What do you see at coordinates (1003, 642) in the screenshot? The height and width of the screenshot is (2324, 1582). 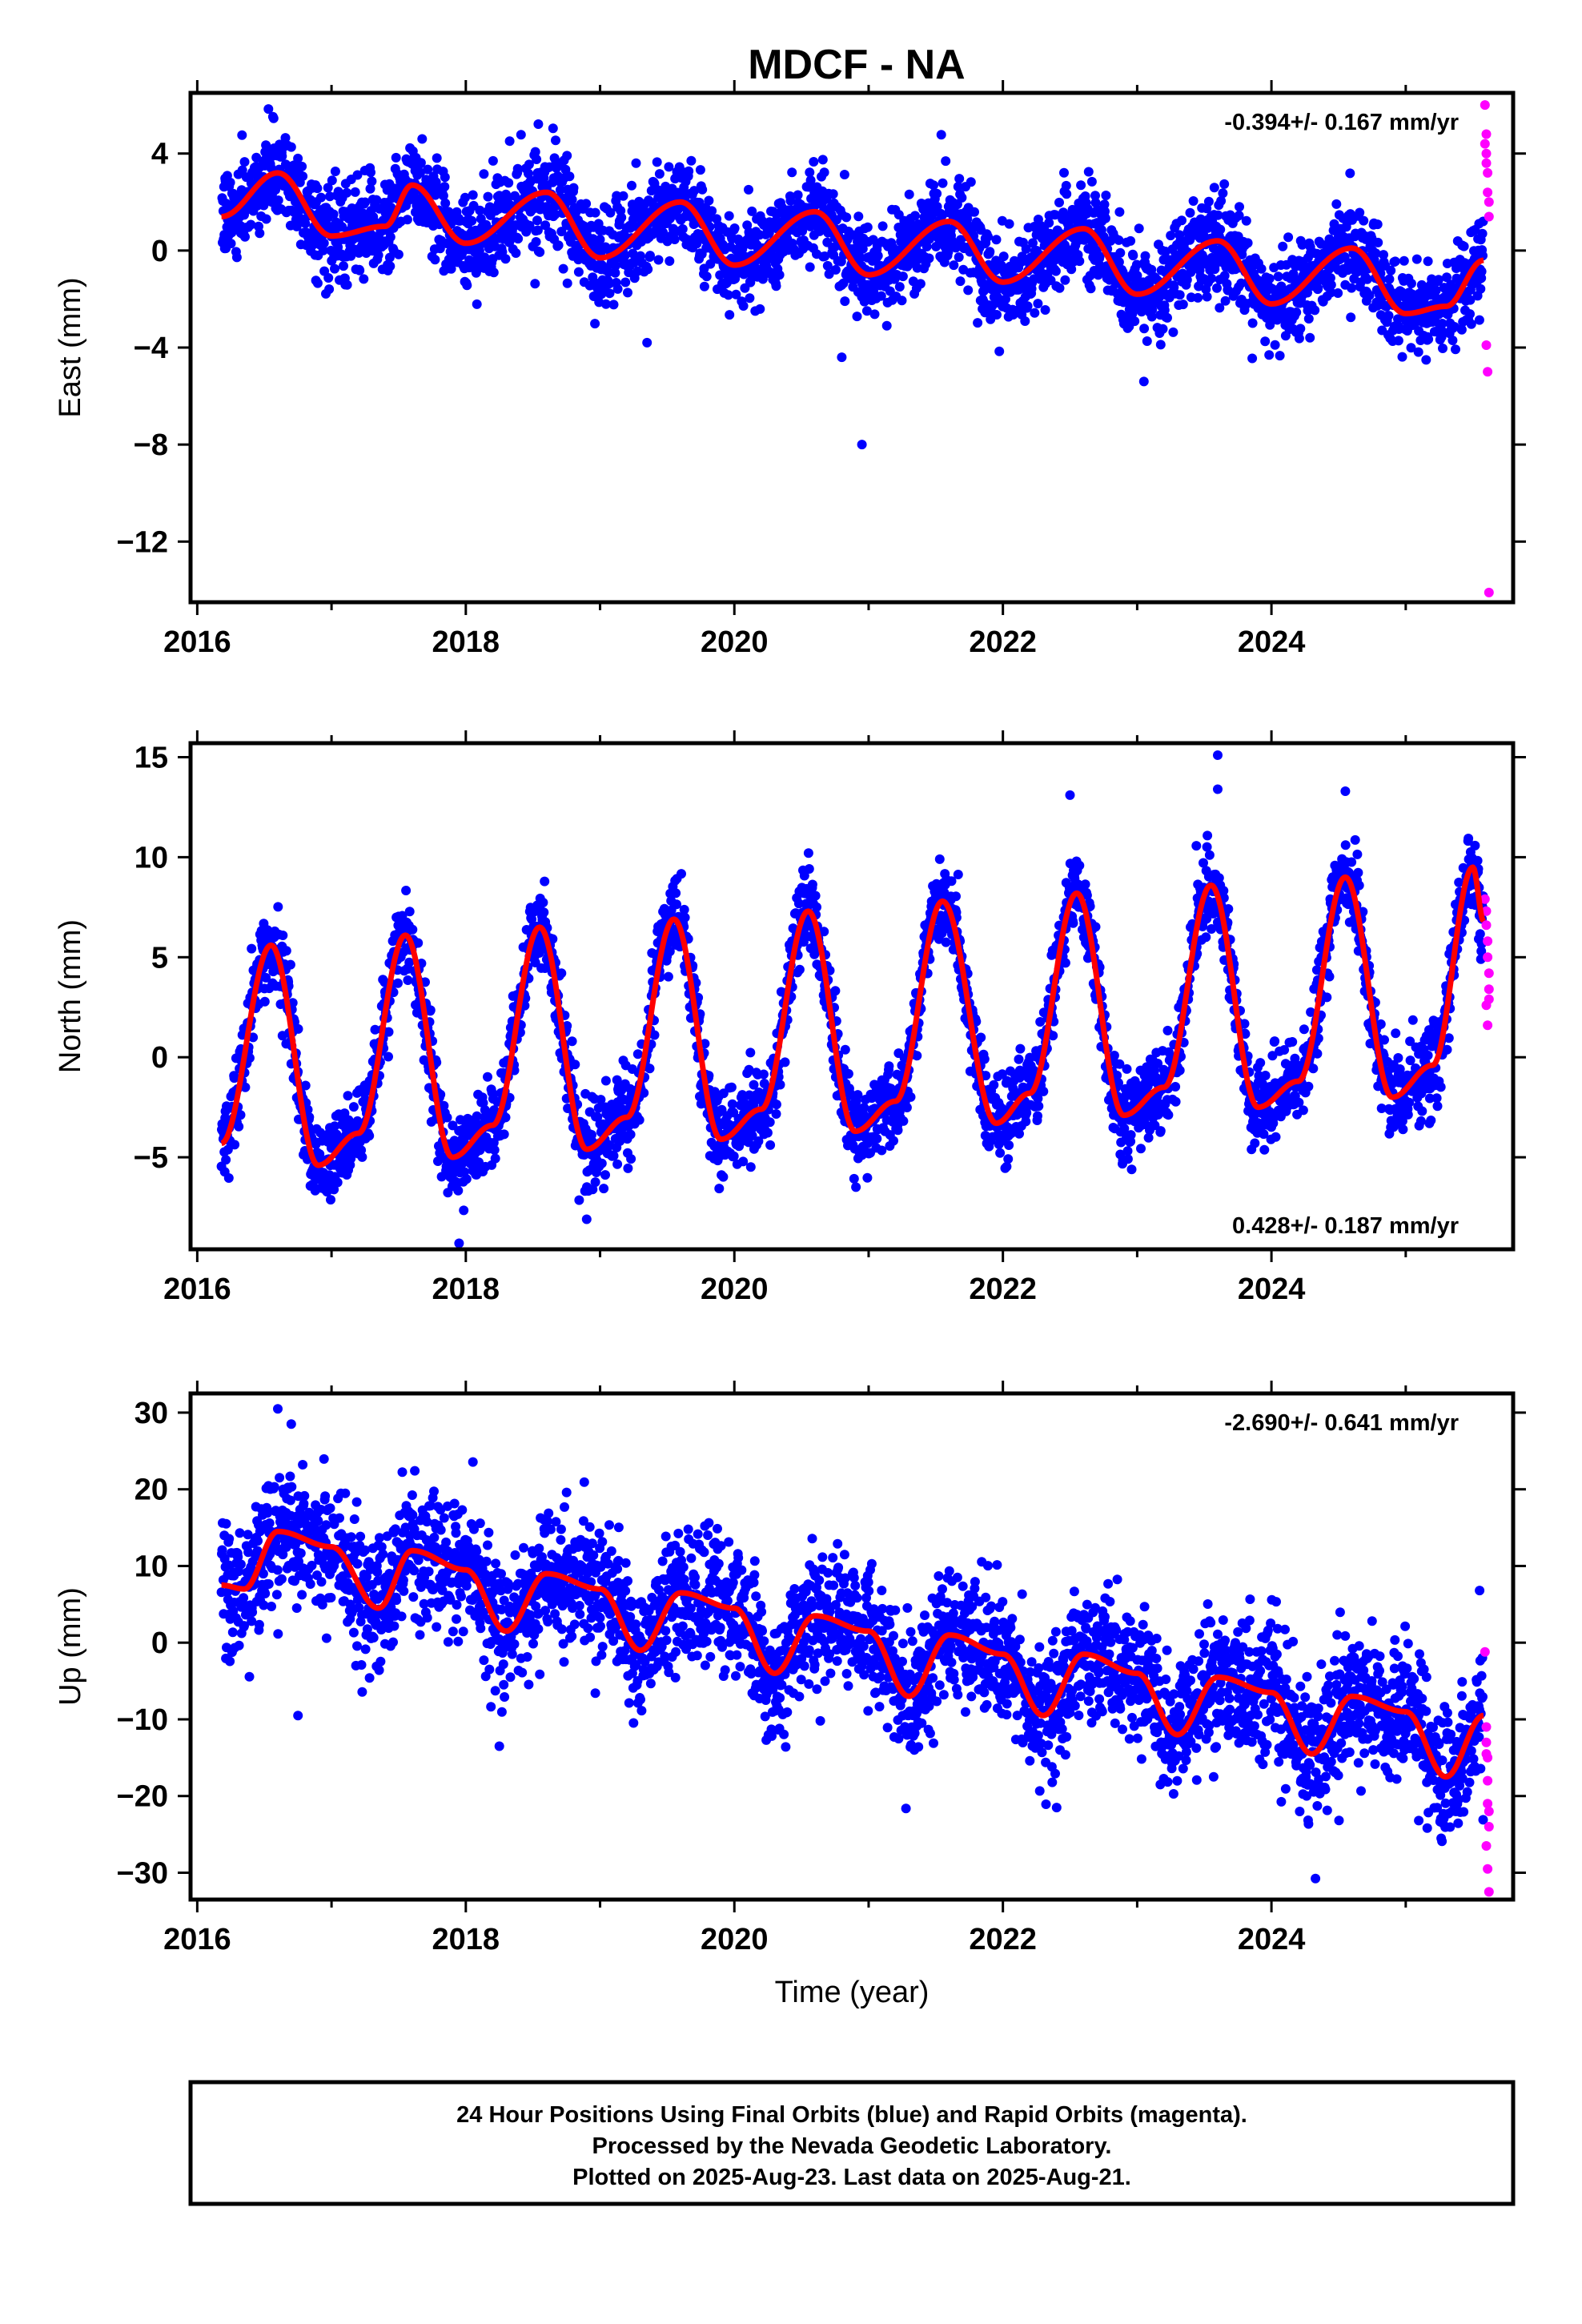 I see `x-tick-label: 2022` at bounding box center [1003, 642].